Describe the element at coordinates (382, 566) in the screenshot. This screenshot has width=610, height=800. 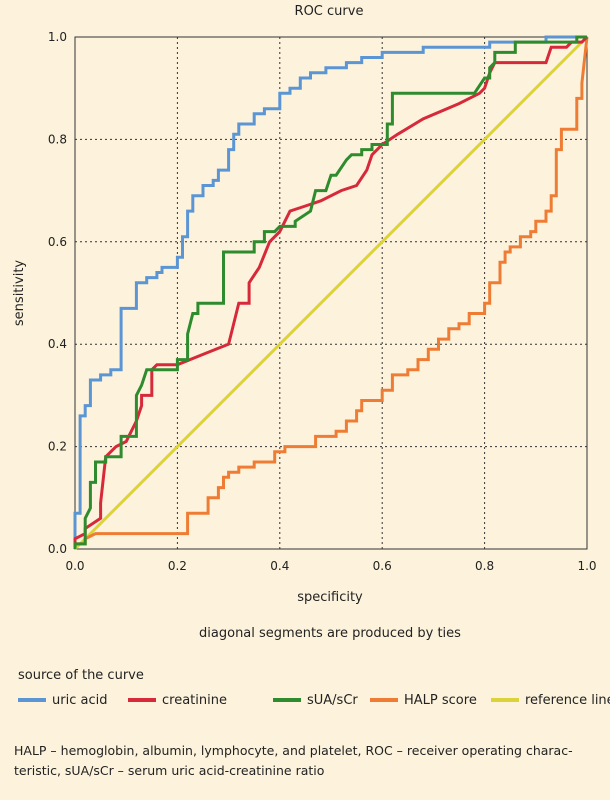
I see `x-tick-label: 0.6` at that location.